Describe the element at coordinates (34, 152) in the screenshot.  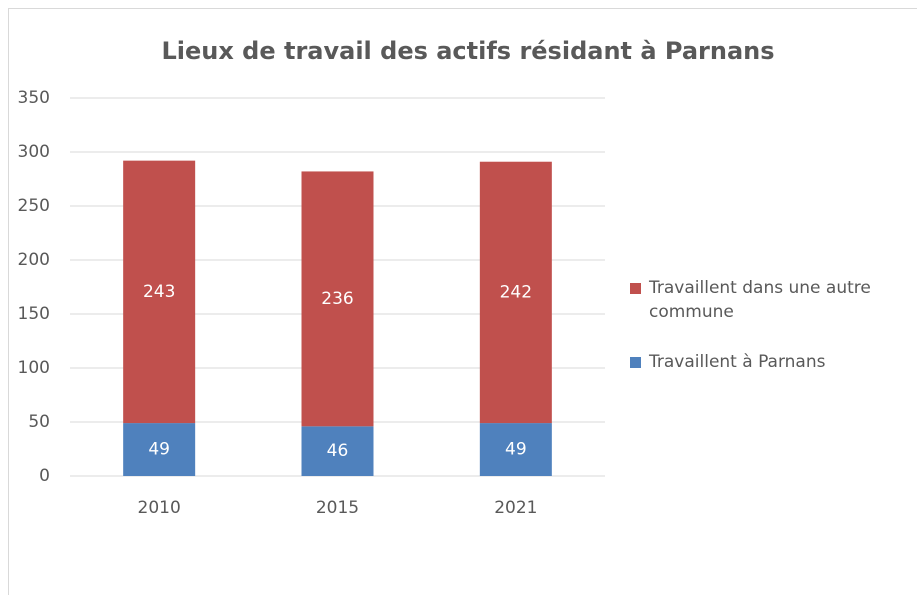
I see `y-tick-label: 300` at that location.